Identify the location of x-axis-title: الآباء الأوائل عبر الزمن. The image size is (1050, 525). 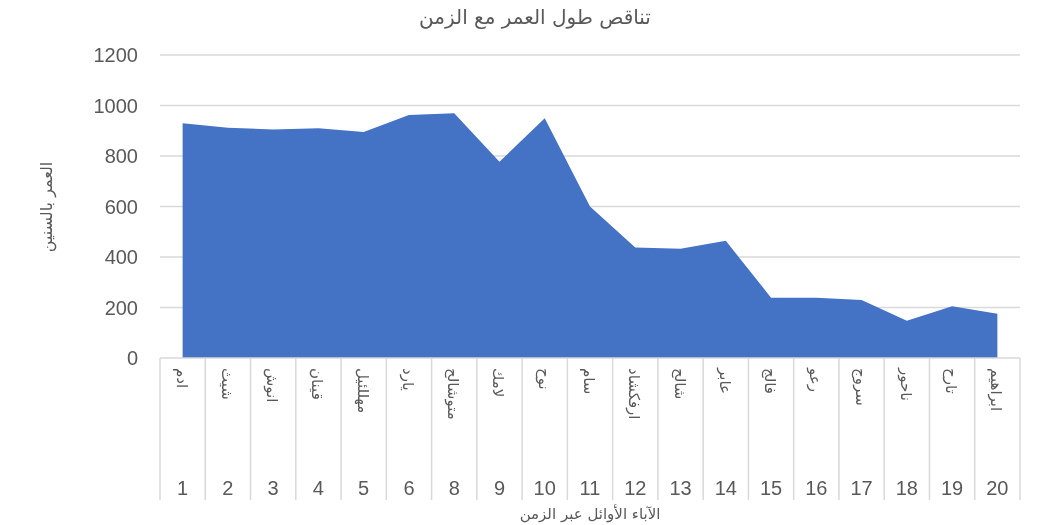
(590, 513).